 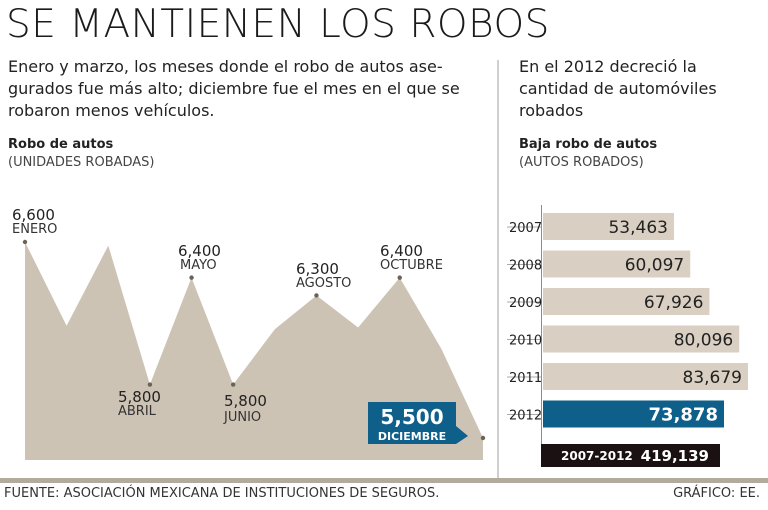 I want to click on right-chart-title: Baja robo de autos, so click(x=588, y=144).